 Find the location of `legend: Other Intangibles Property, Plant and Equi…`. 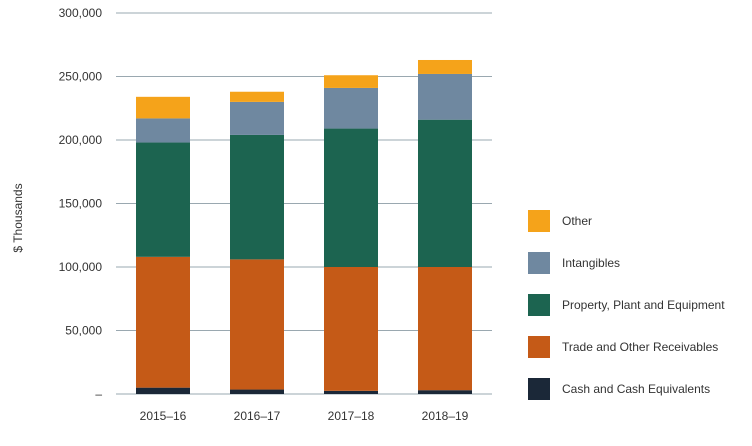

legend: Other Intangibles Property, Plant and Equi… is located at coordinates (626, 305).